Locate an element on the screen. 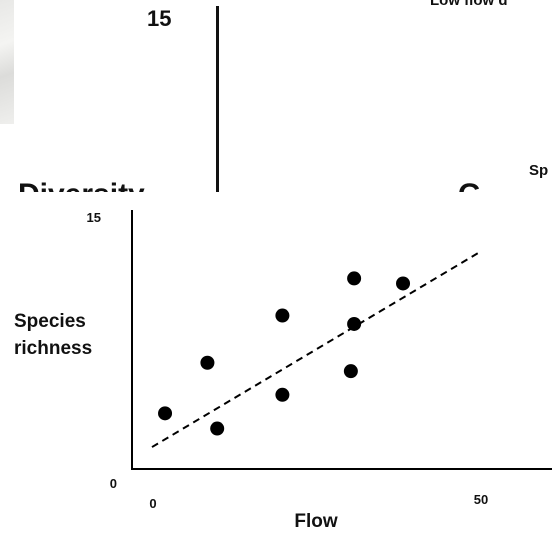  data-points is located at coordinates (284, 353).